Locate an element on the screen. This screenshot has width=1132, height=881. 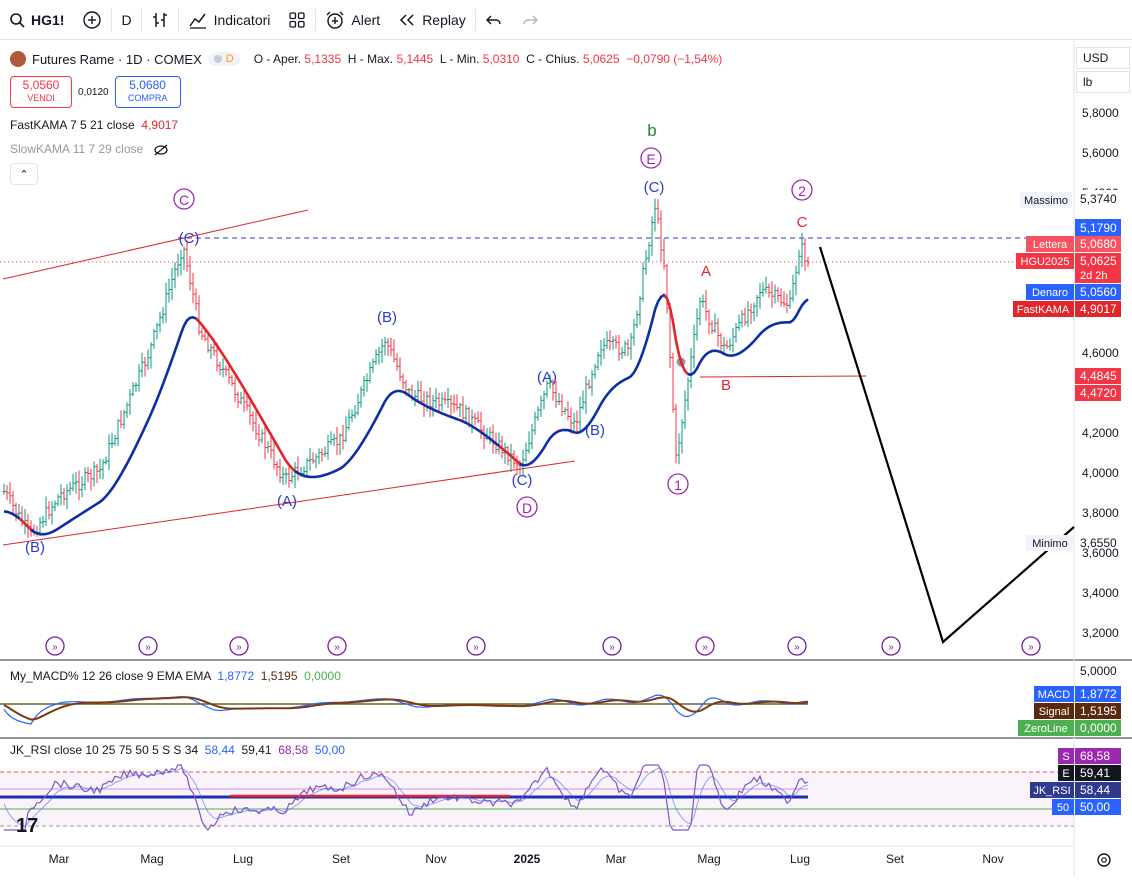
lettera-price: 5,0680 is located at coordinates (1098, 244).